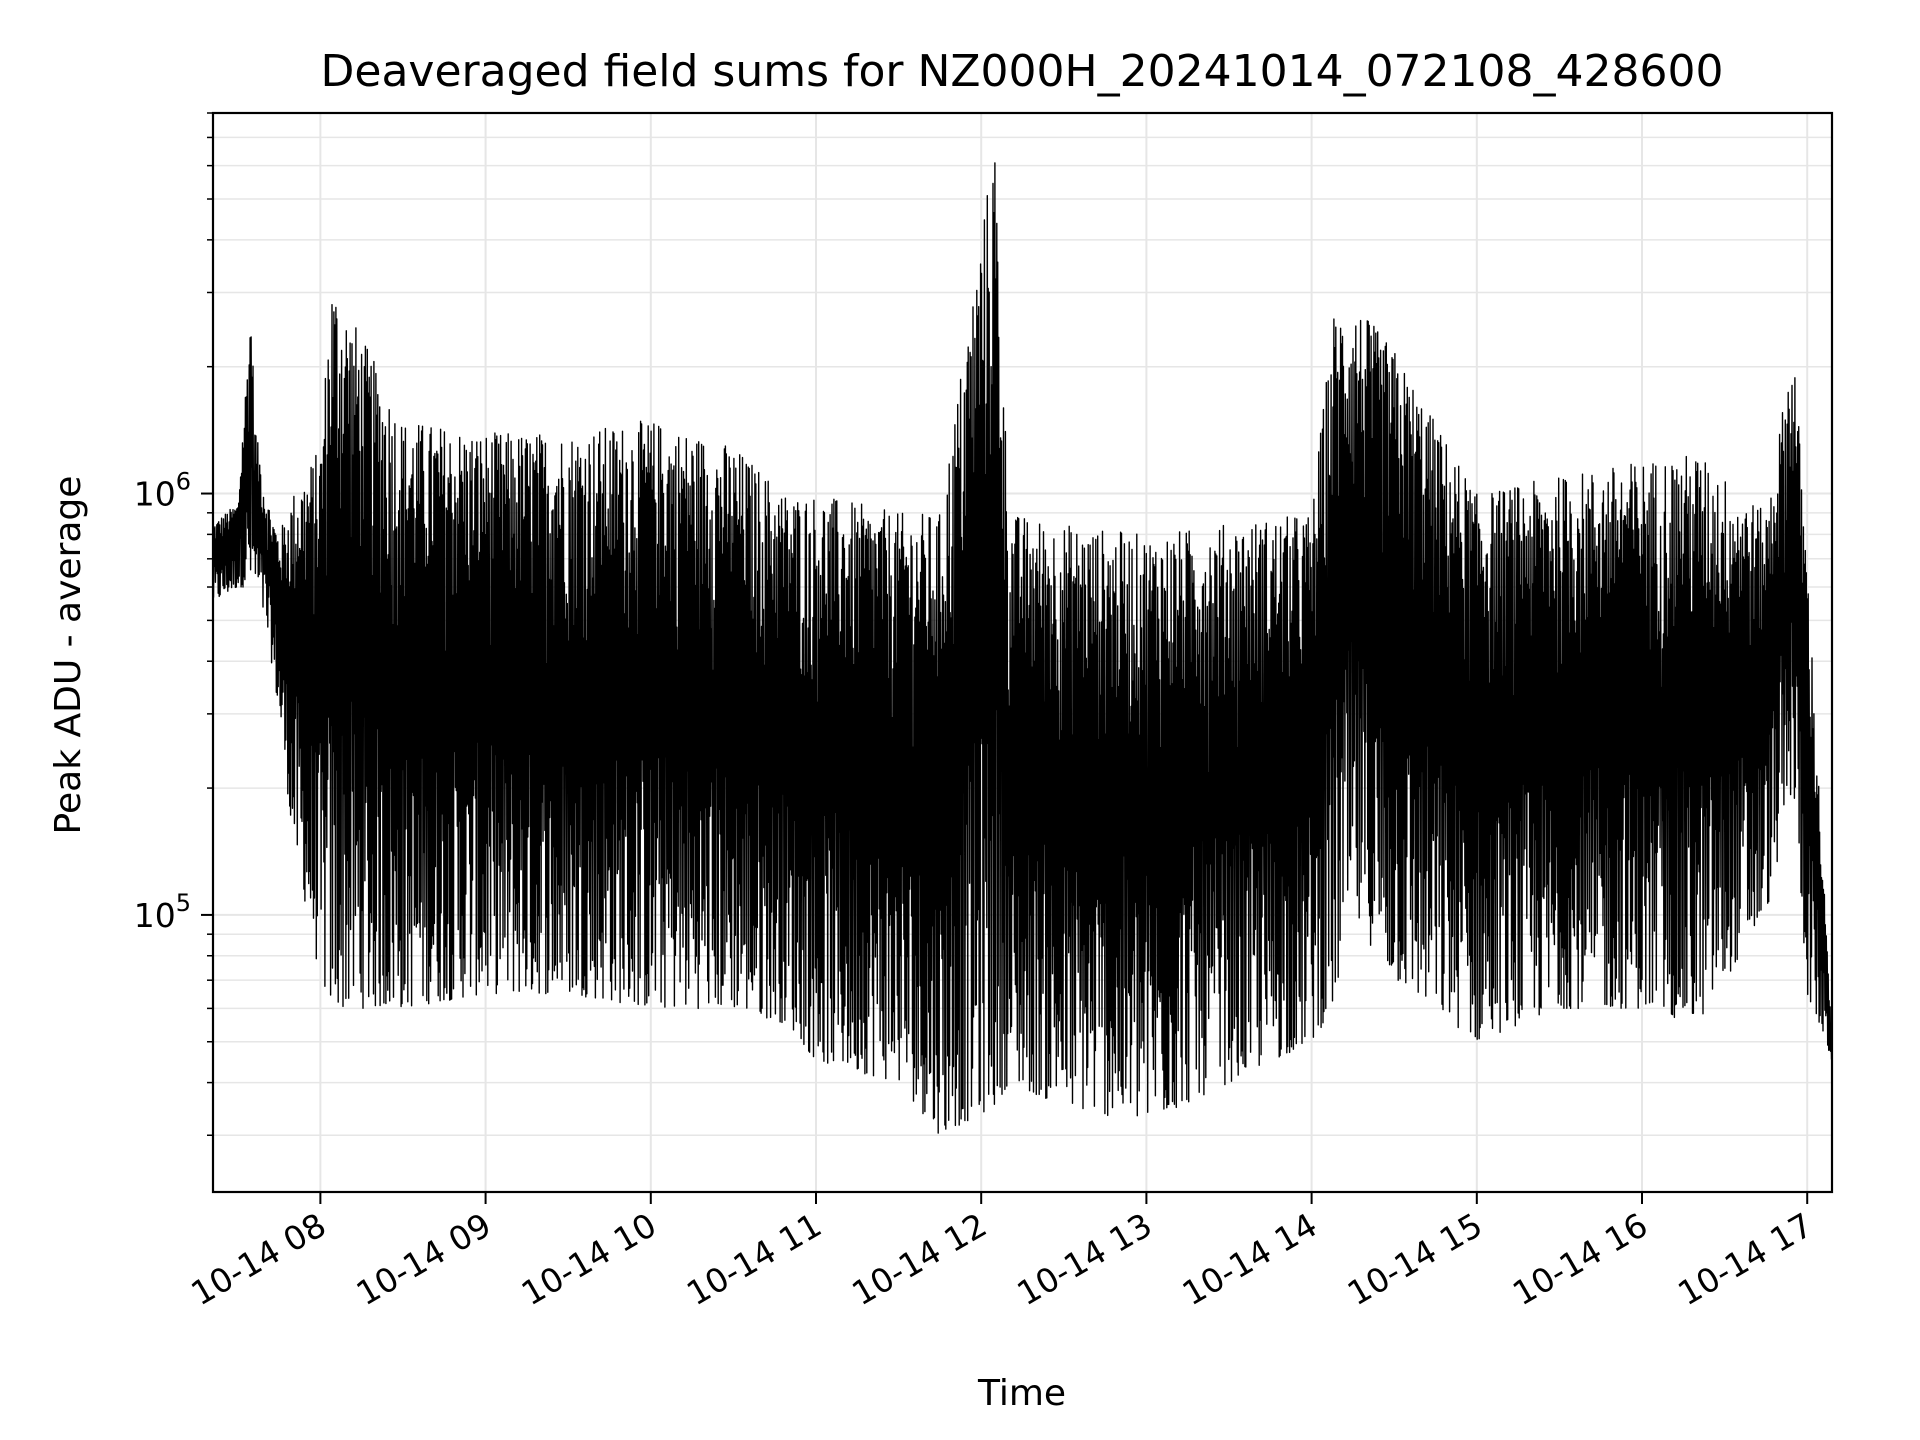  What do you see at coordinates (183, 482) in the screenshot?
I see `y-tick-exponent: 6` at bounding box center [183, 482].